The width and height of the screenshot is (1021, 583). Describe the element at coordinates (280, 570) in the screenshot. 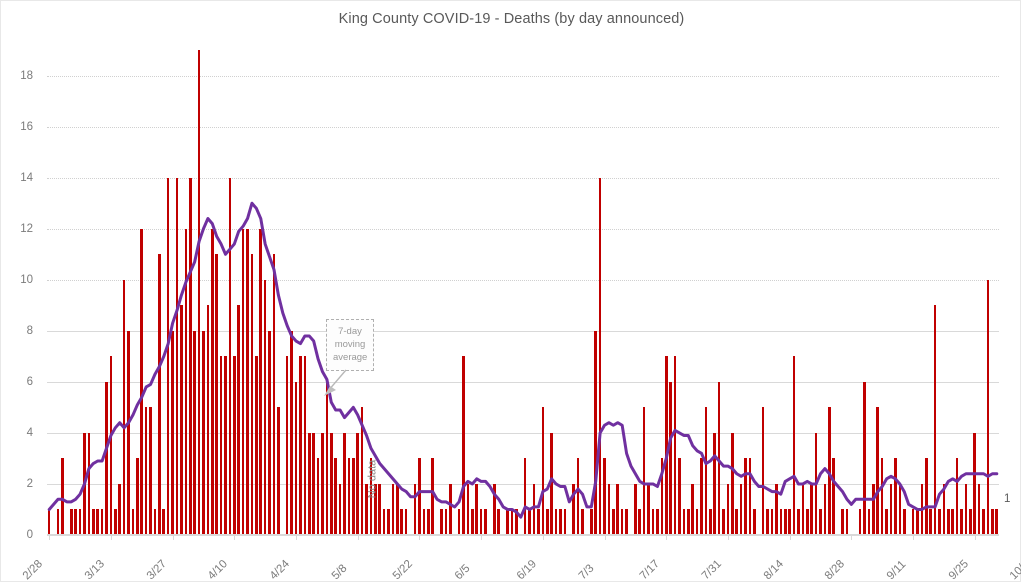

I see `x-tick-label: 4/24` at that location.